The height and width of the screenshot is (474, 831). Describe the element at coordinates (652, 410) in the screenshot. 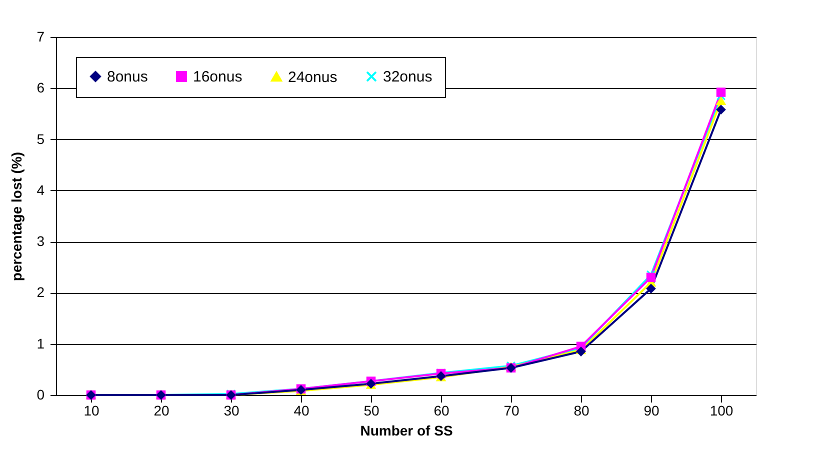

I see `x-tick-label: 90` at that location.